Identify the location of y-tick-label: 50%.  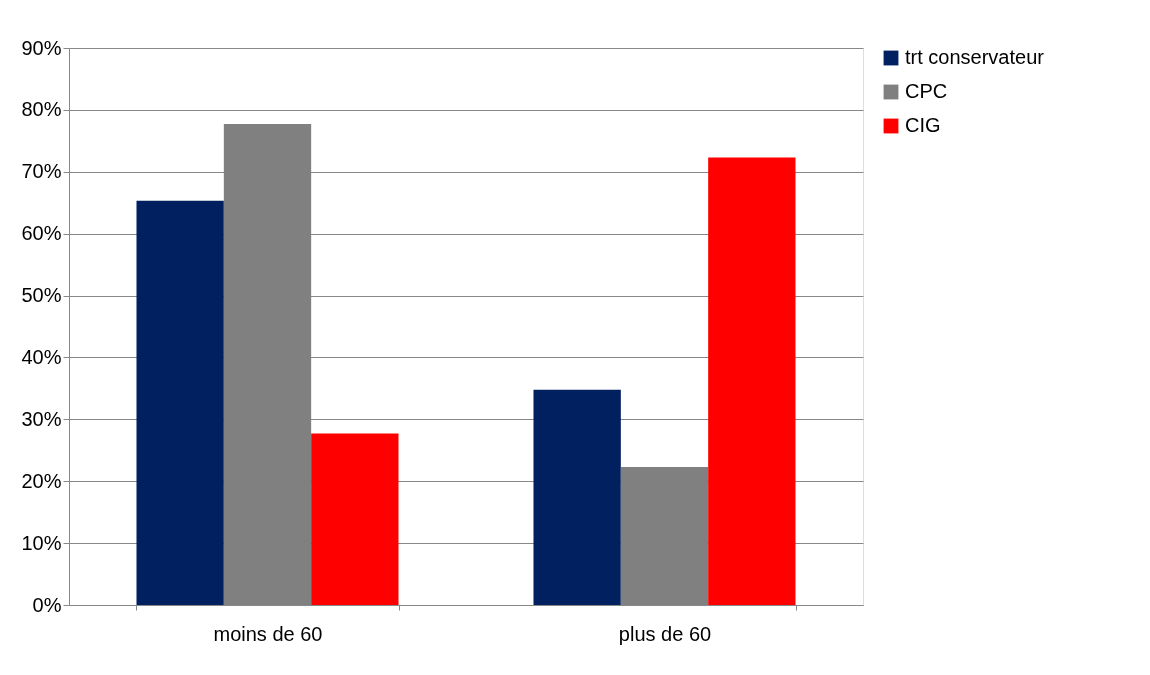
(41, 295).